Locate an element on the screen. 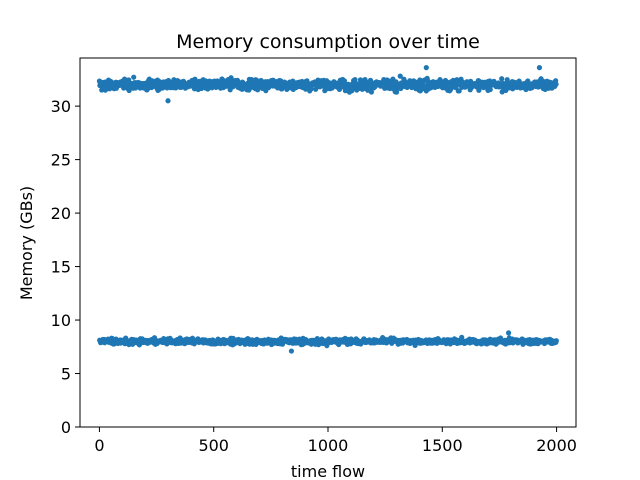 The image size is (640, 480). x-tick-label: 1000 is located at coordinates (328, 445).